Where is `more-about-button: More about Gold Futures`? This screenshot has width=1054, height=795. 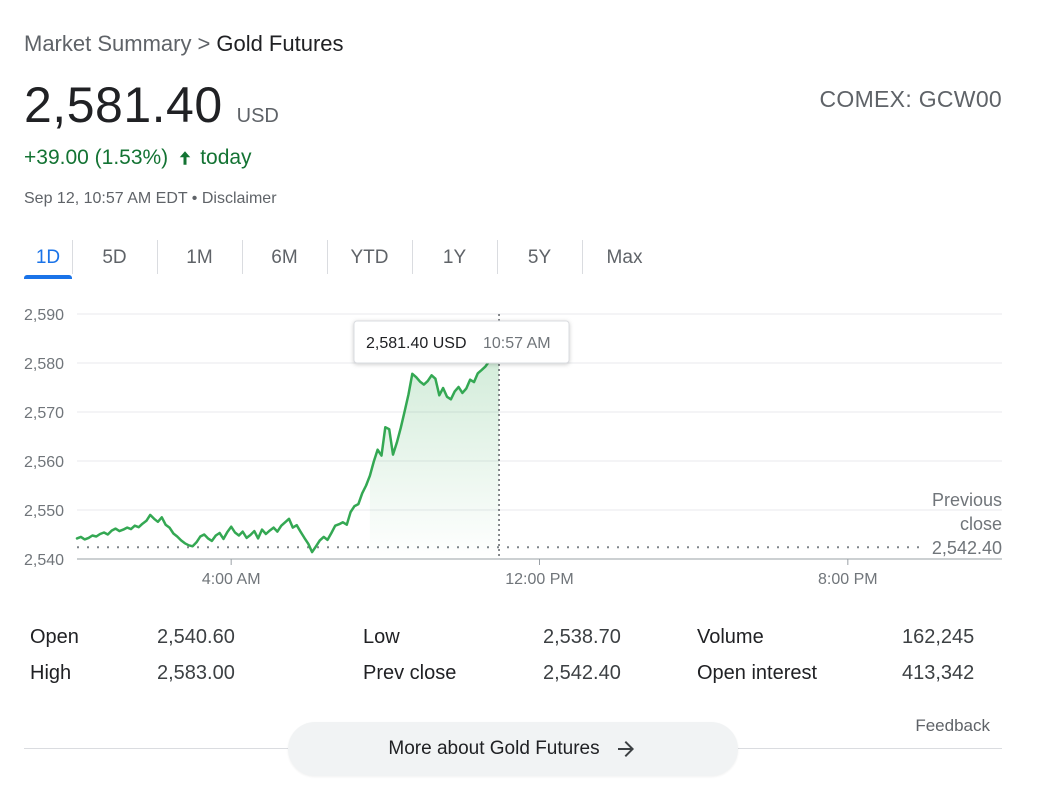 more-about-button: More about Gold Futures is located at coordinates (513, 749).